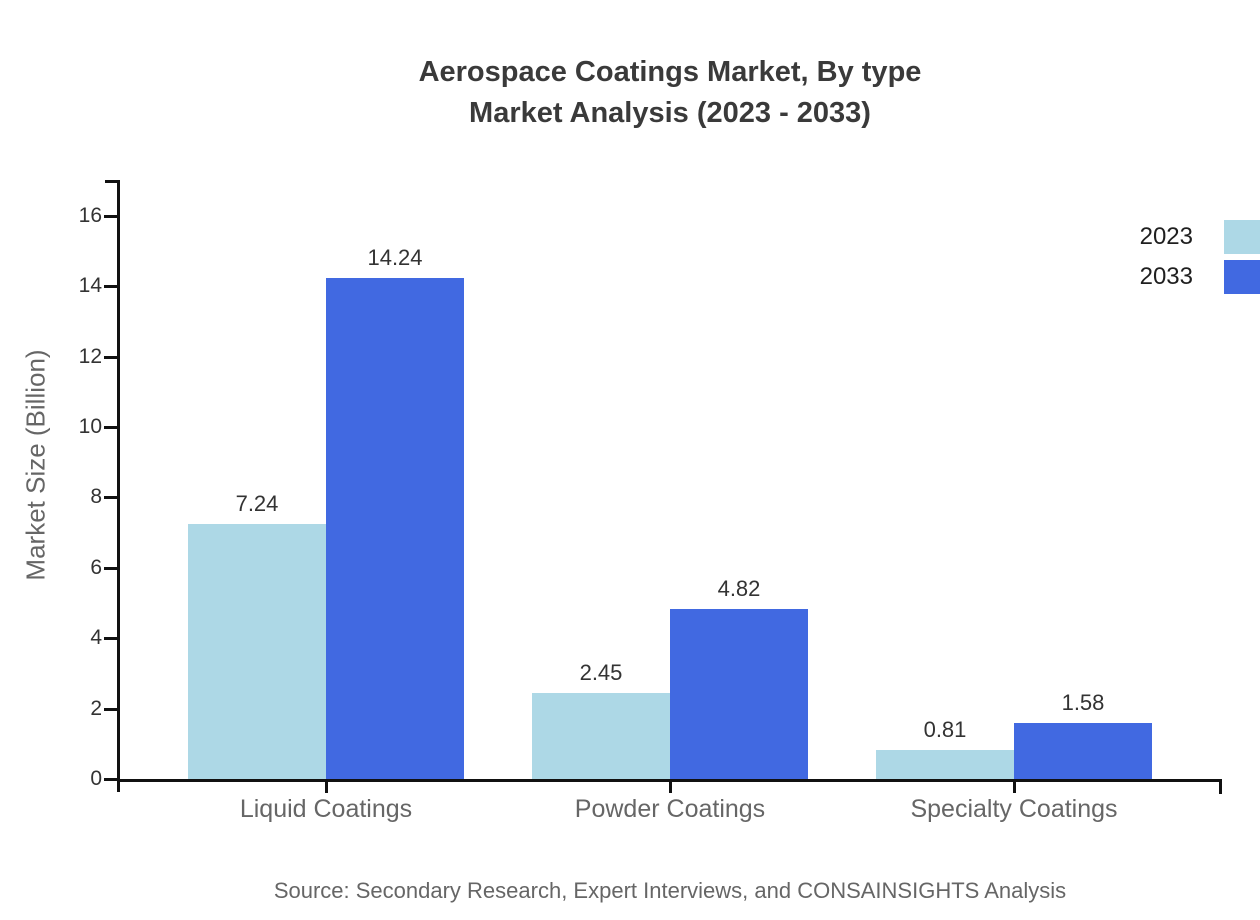  Describe the element at coordinates (90, 215) in the screenshot. I see `y-tick-label: 16` at that location.